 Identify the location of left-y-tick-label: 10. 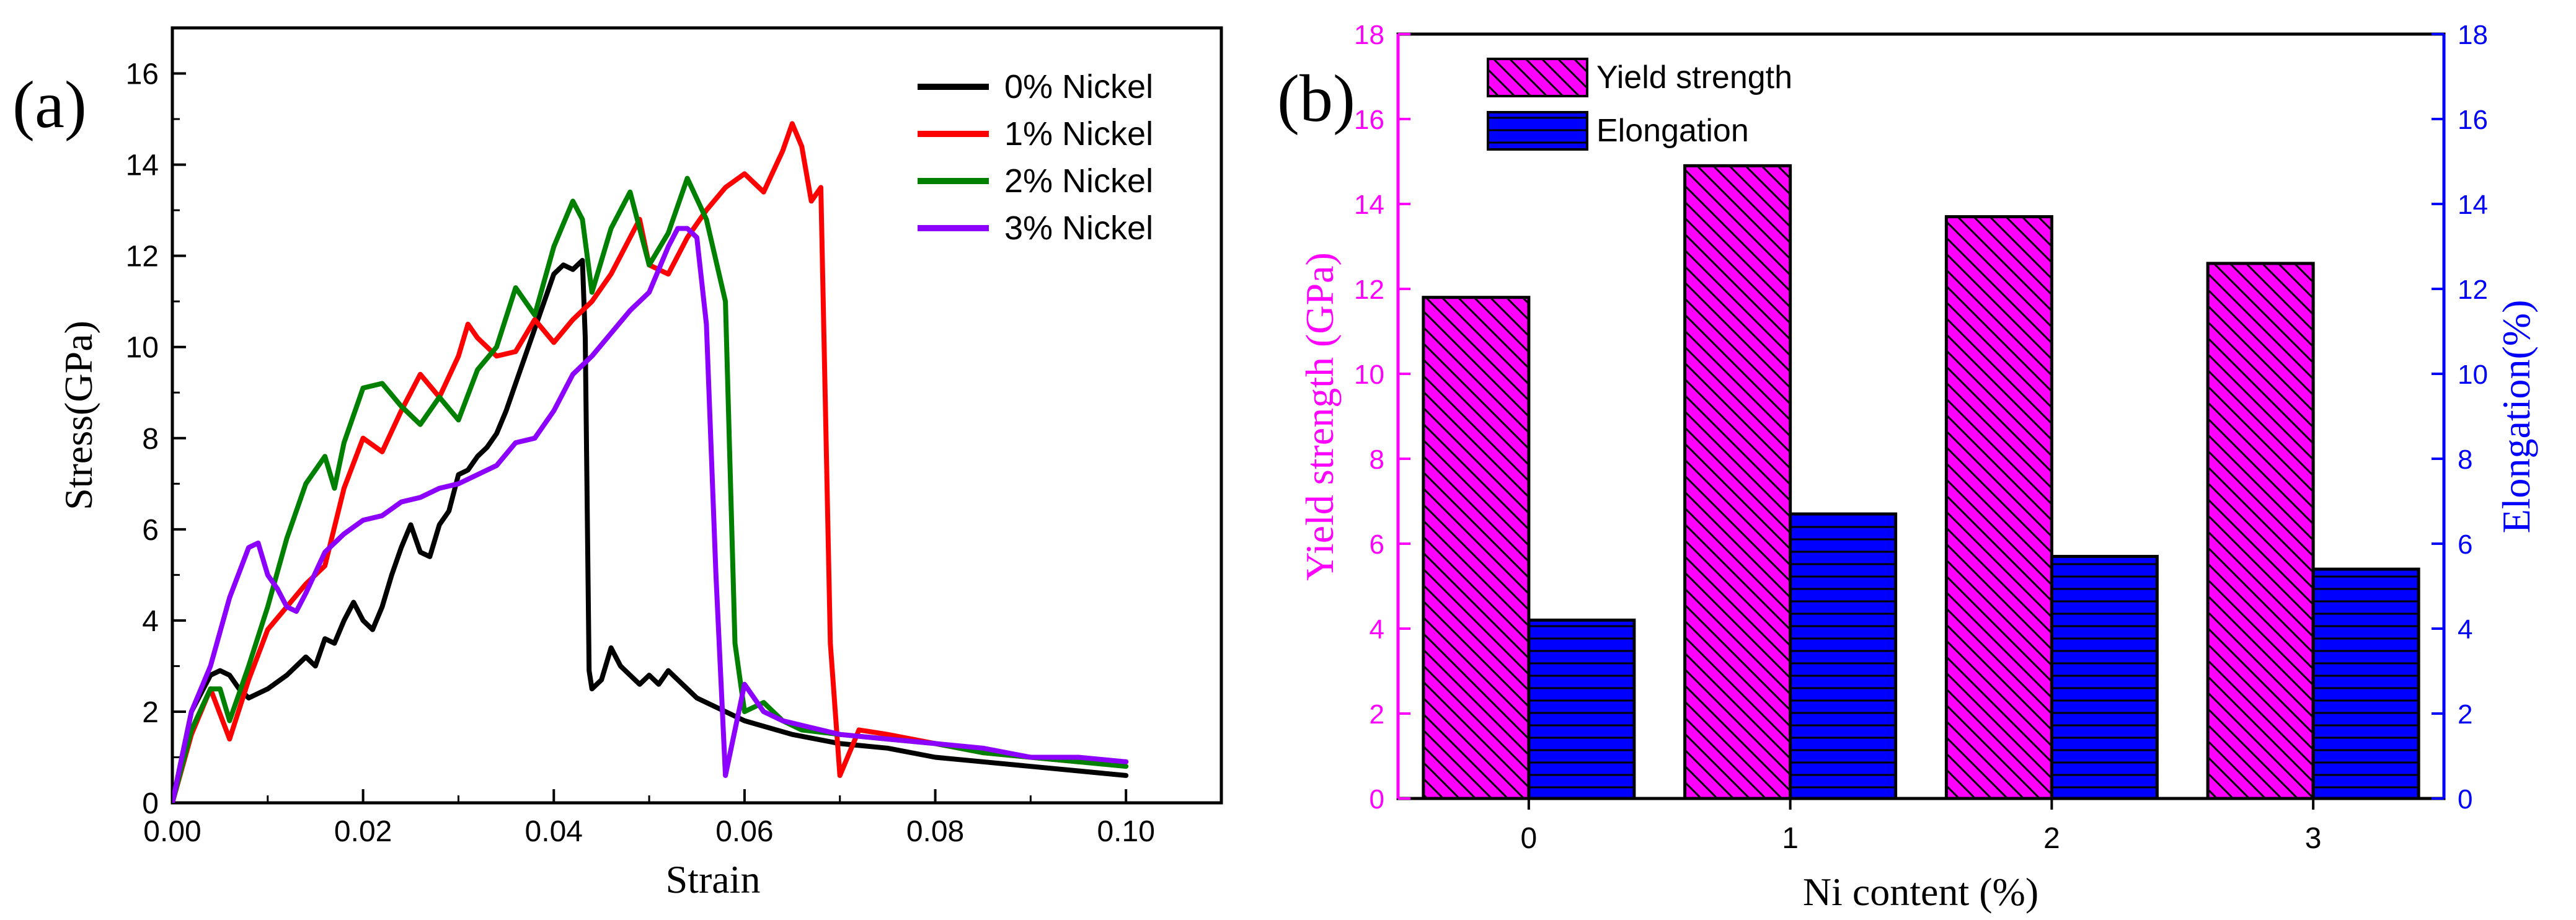
(1369, 375).